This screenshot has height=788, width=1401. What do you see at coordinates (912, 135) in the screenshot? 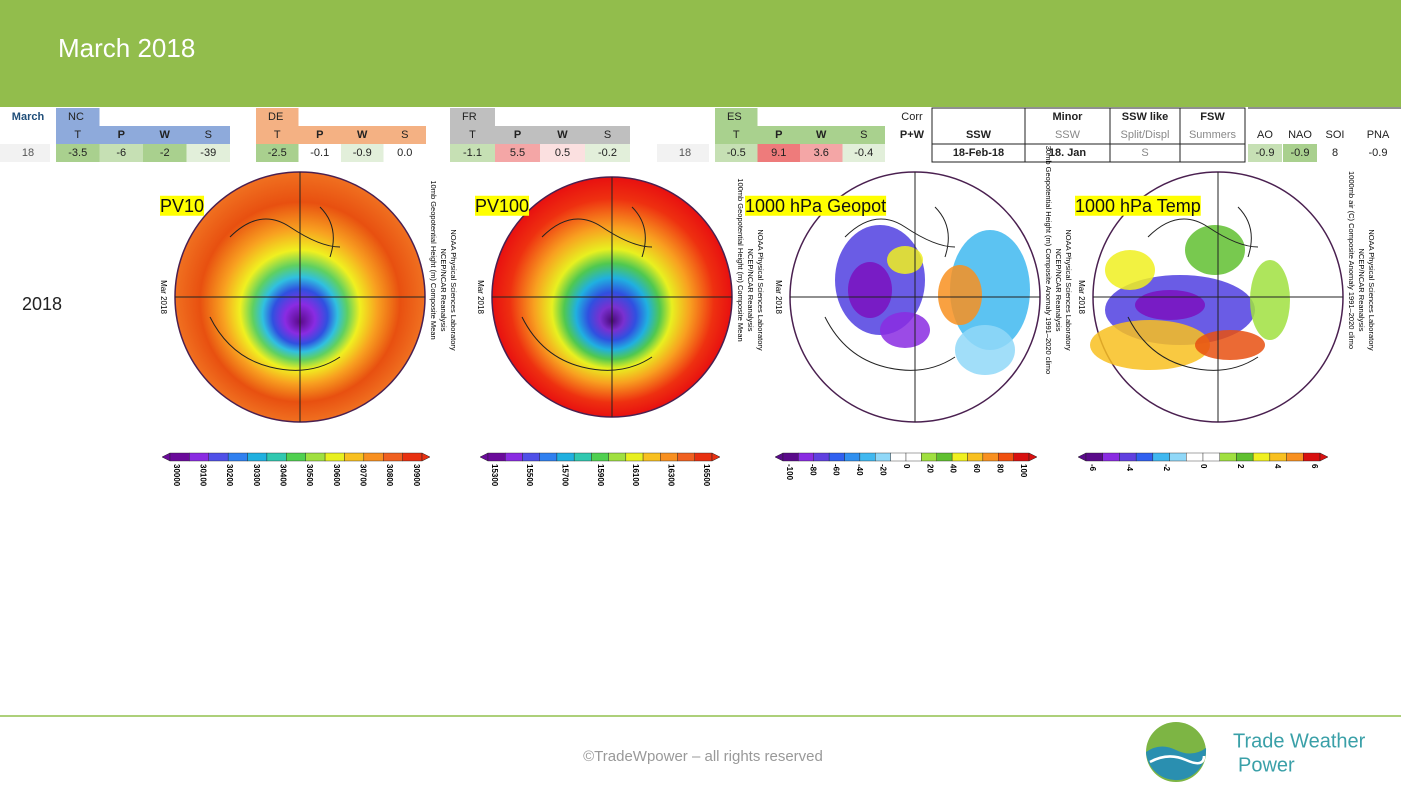
I see `corr-label: P+W` at bounding box center [912, 135].